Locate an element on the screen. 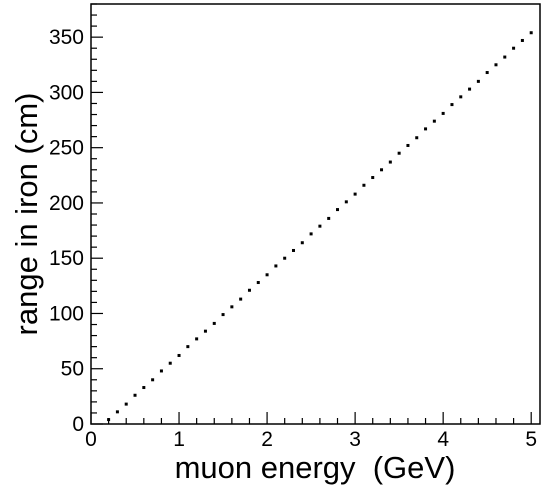  x-tick-label: 5 is located at coordinates (531, 439).